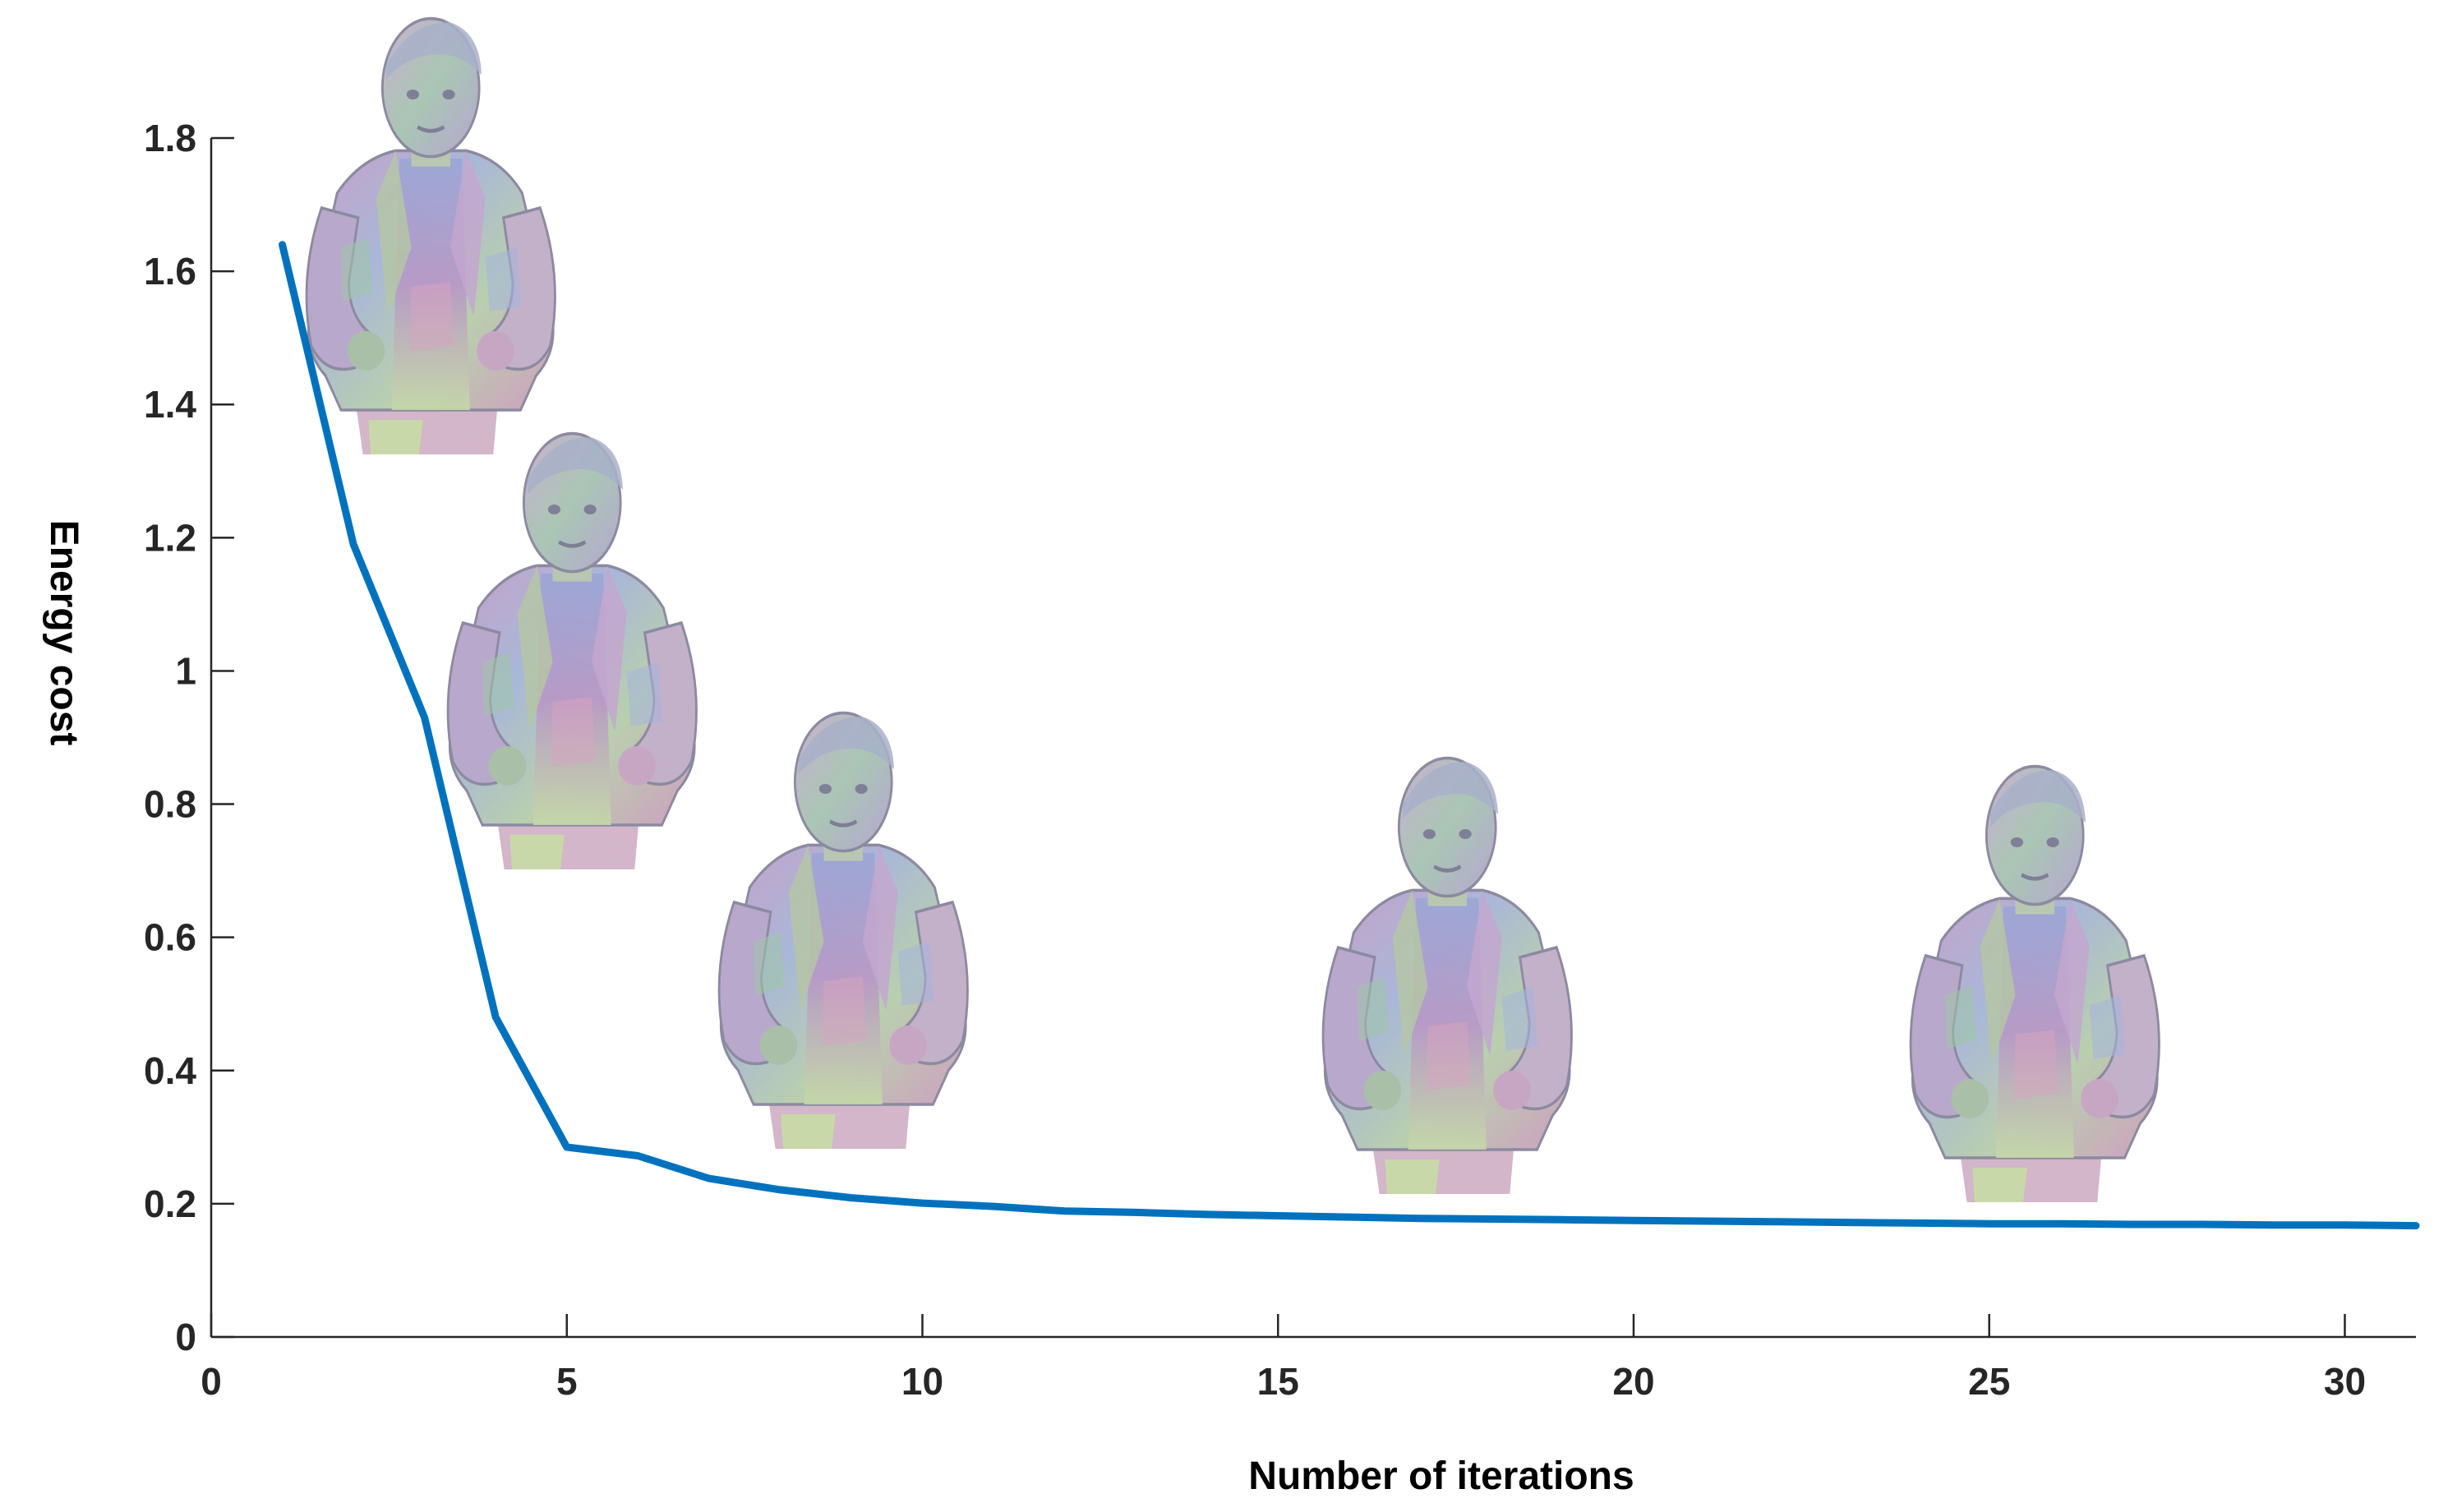 The width and height of the screenshot is (2448, 1512). Describe the element at coordinates (170, 1071) in the screenshot. I see `y-tick-label: 0.4` at that location.